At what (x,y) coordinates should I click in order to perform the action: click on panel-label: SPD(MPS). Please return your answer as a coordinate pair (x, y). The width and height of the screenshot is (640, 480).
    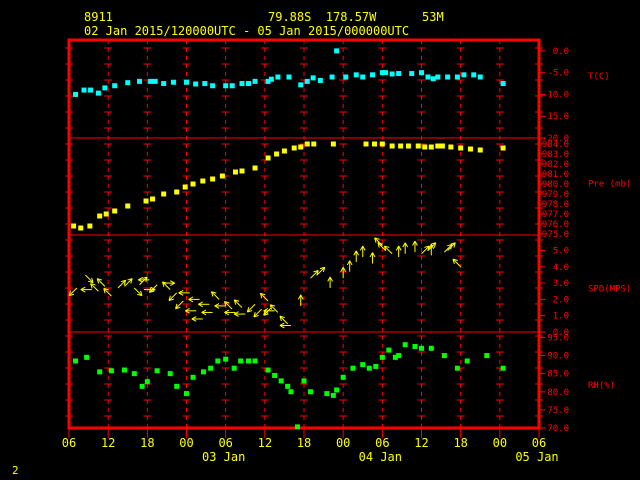
    Looking at the image, I should click on (609, 290).